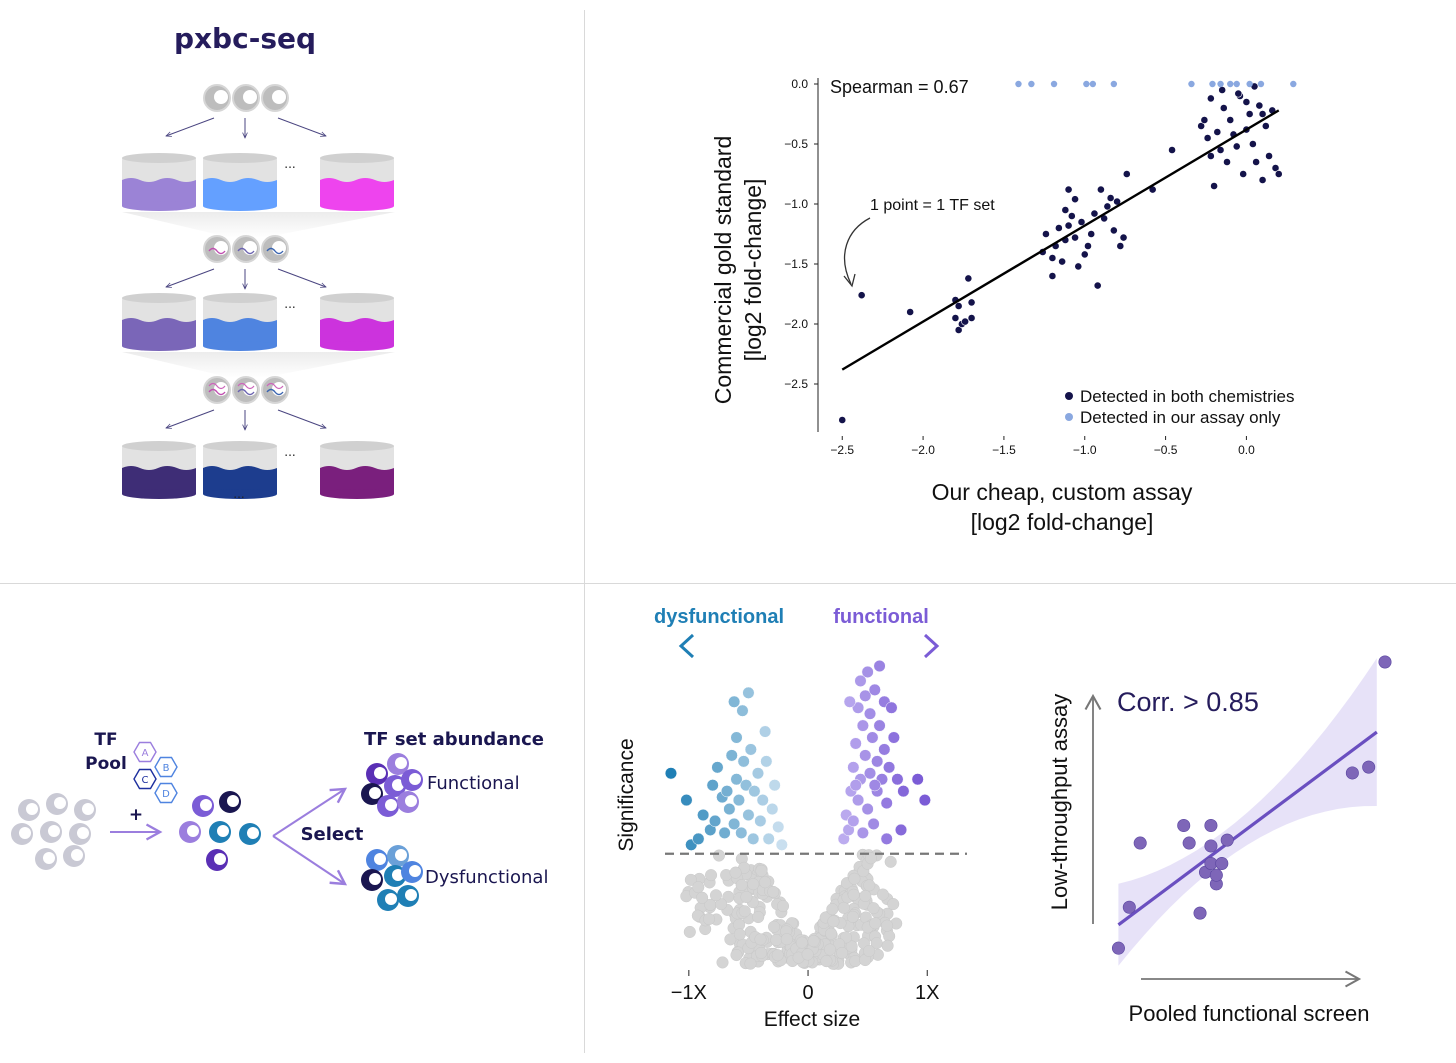  What do you see at coordinates (136, 815) in the screenshot?
I see `plus-sign: +` at bounding box center [136, 815].